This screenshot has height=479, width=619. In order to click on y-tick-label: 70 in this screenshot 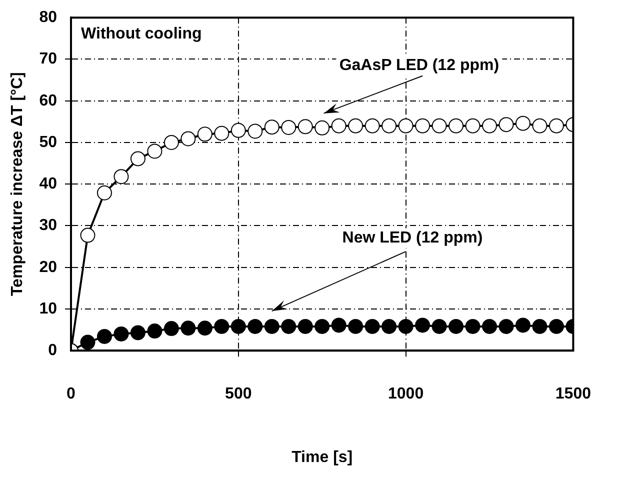, I will do `click(48, 59)`.